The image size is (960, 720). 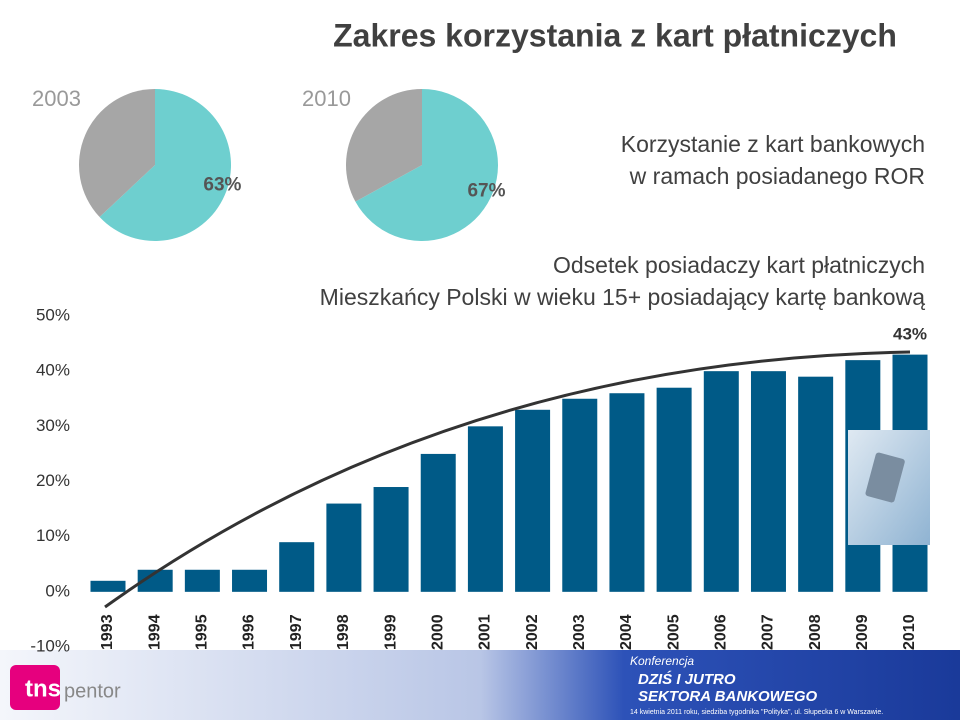 I want to click on x-tick-label: 2008, so click(x=815, y=632).